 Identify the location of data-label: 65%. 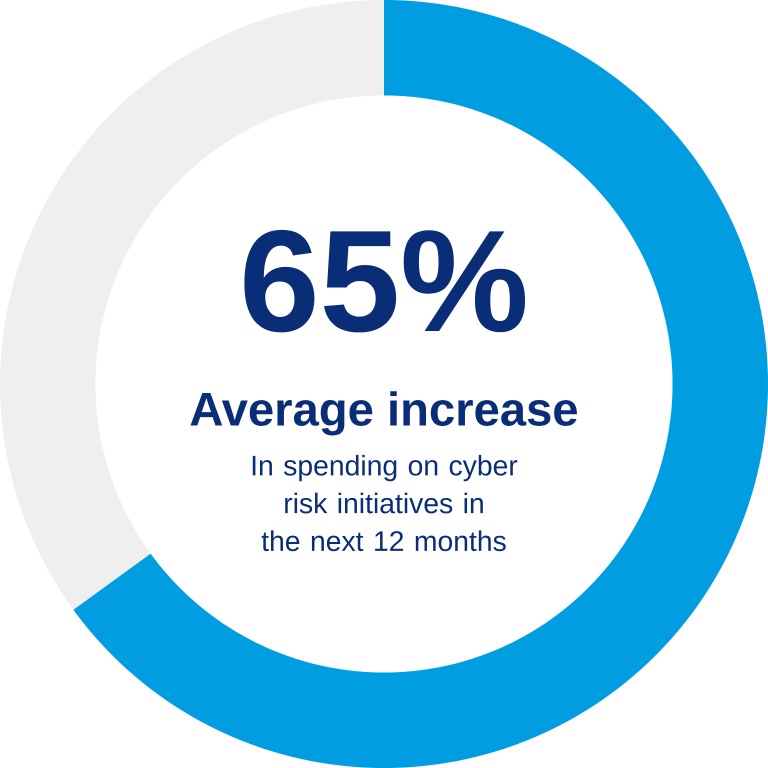
(385, 281).